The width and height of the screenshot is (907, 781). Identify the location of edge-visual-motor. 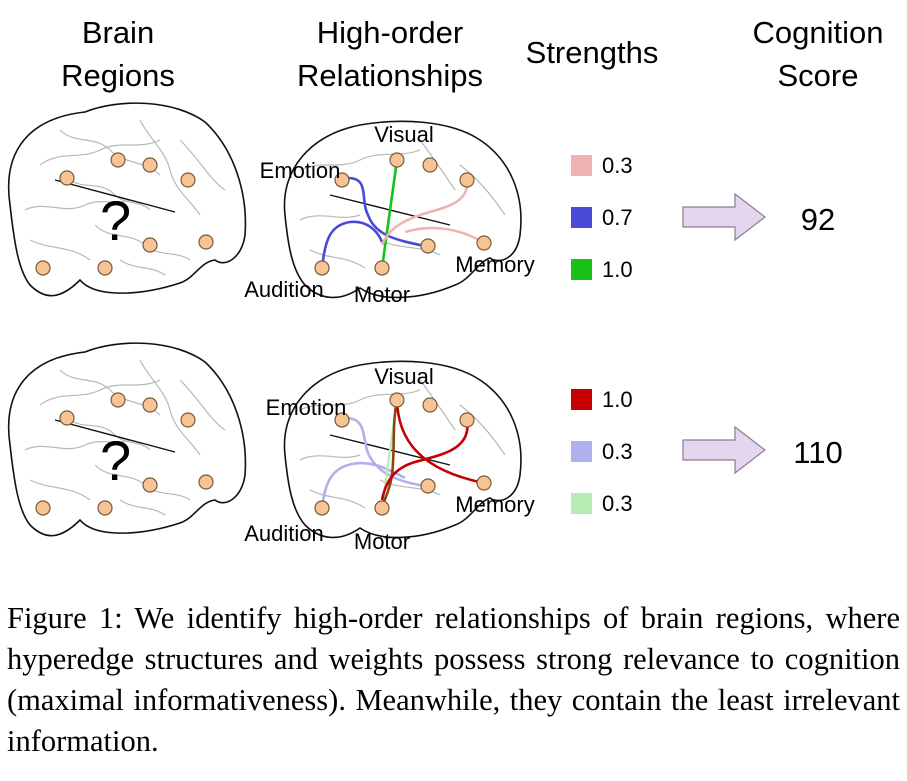
(389, 214).